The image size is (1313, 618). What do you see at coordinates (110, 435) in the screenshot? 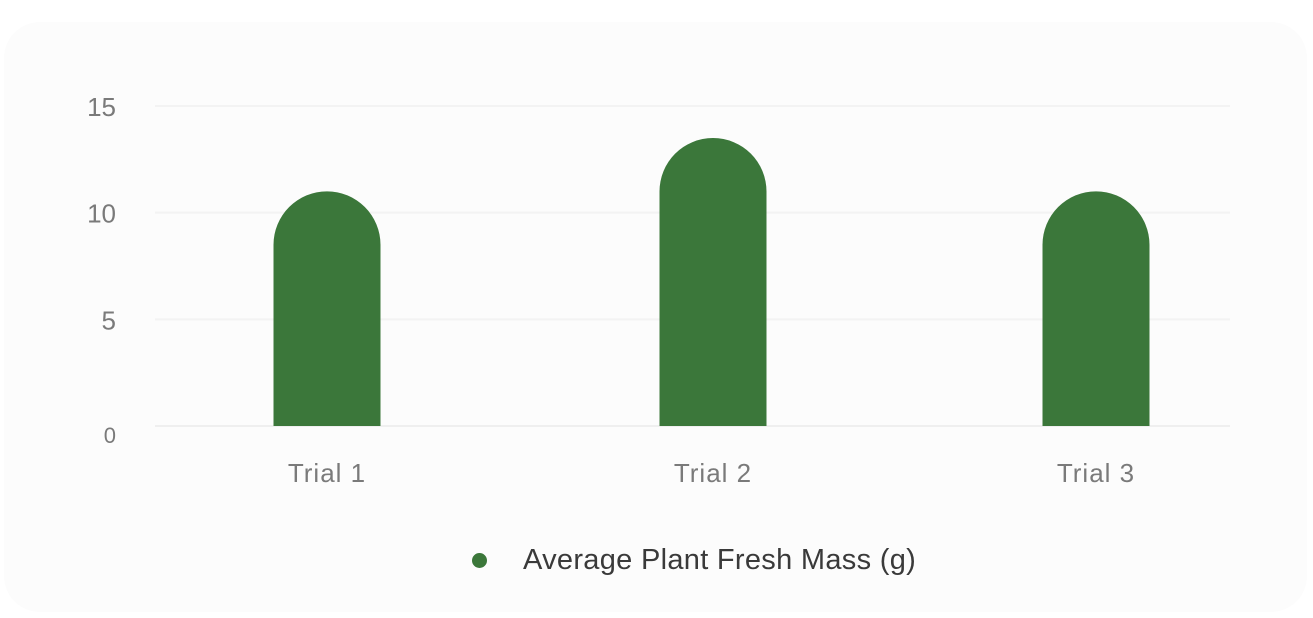
I see `y-tick-label: 0` at bounding box center [110, 435].